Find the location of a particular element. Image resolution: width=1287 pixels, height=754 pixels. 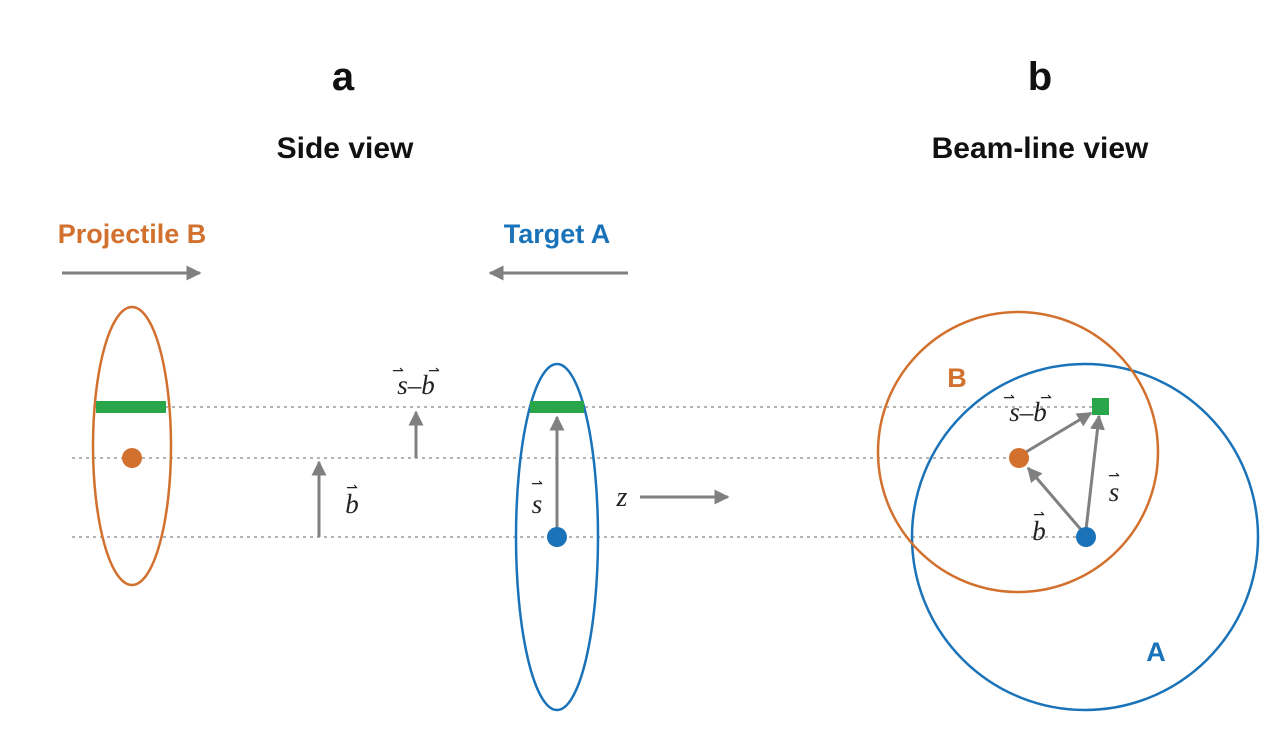

nucleus-A-circle is located at coordinates (1085, 537).